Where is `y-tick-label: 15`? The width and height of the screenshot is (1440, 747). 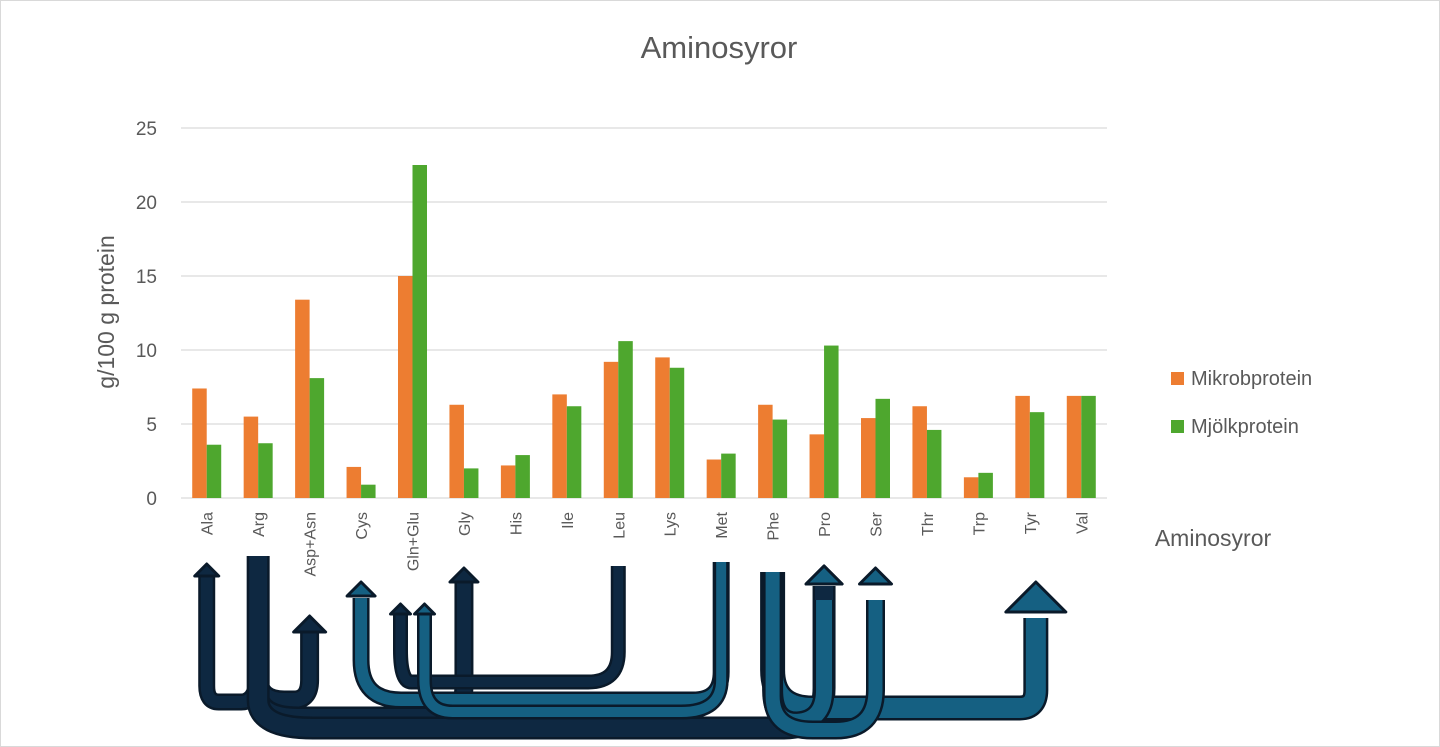 y-tick-label: 15 is located at coordinates (146, 277).